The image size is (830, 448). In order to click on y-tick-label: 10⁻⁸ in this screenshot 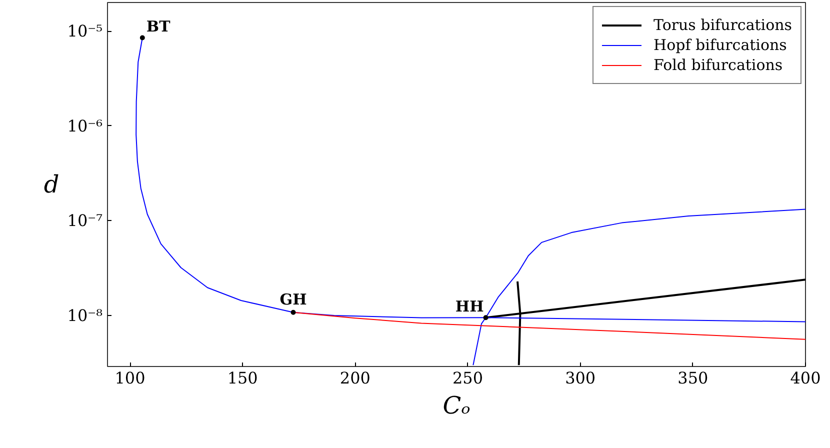, I will do `click(84, 316)`.